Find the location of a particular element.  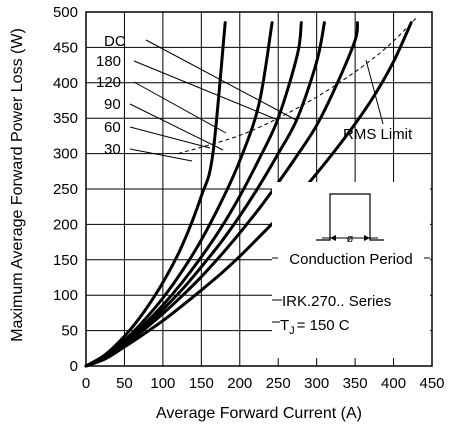

x-tick-label: 50 is located at coordinates (124, 383).